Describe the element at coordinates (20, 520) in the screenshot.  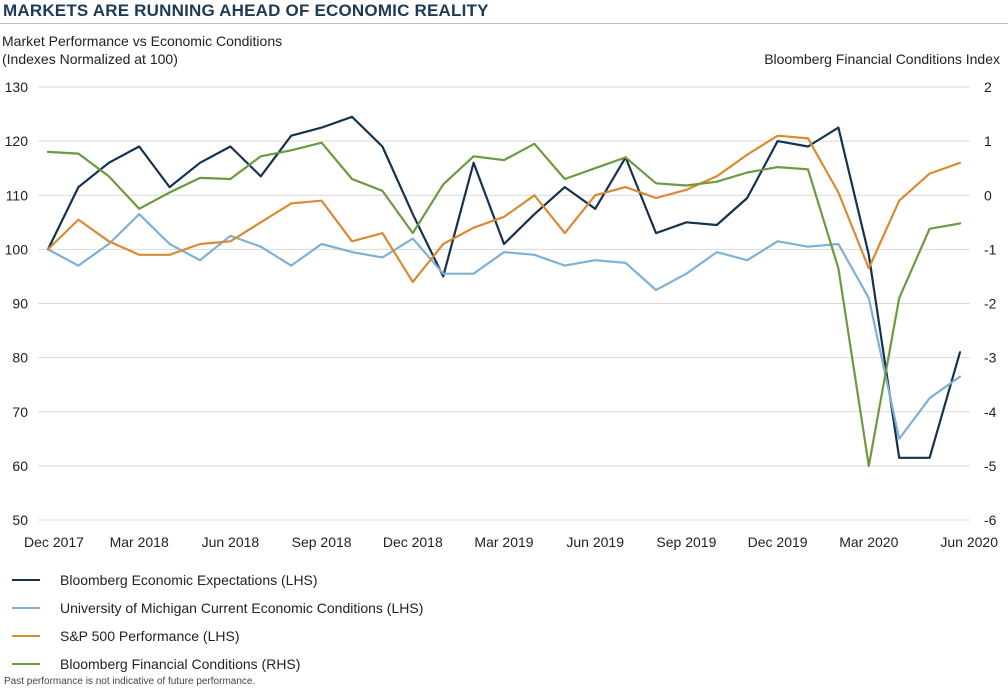
I see `left-axis-tick-label: 50` at that location.